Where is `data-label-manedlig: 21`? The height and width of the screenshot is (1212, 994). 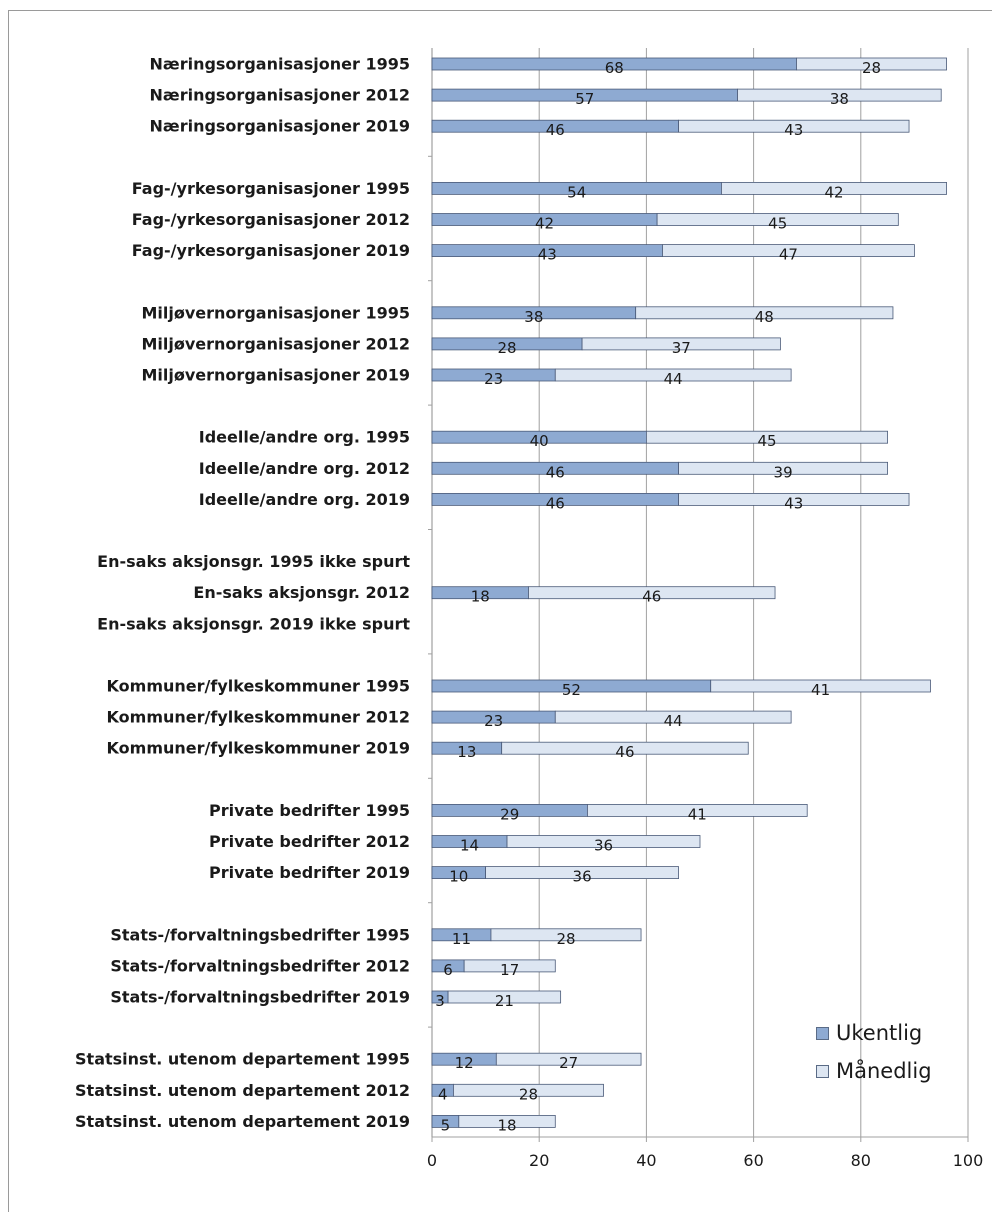
data-label-manedlig: 21 is located at coordinates (504, 1001).